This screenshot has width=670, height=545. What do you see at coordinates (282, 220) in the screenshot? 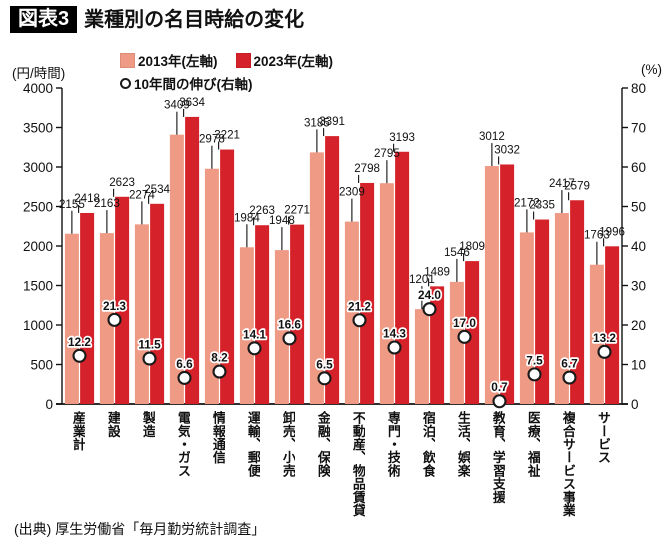
I see `bar-value-label-2013: 1948` at bounding box center [282, 220].